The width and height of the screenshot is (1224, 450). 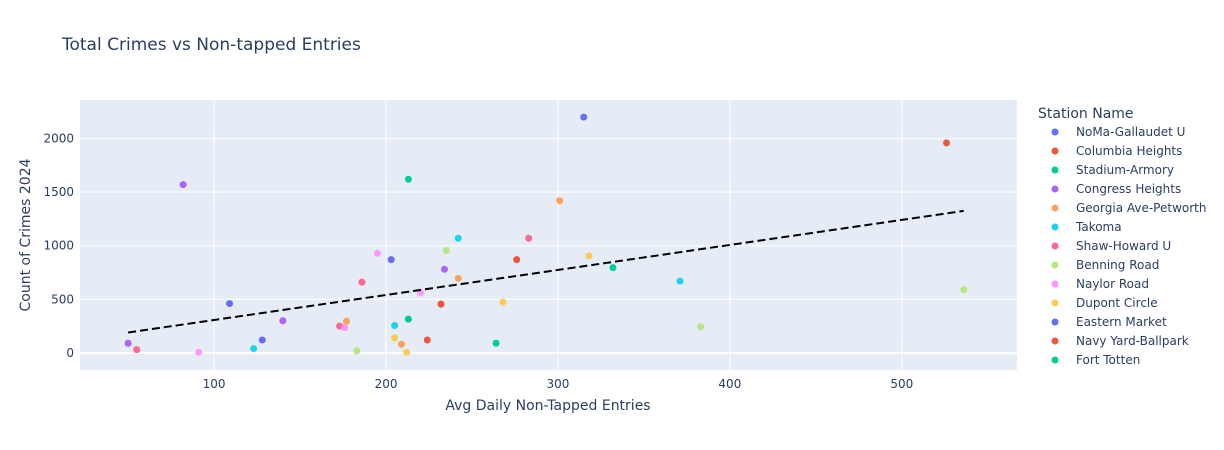 I want to click on x-tick-label: 300, so click(x=558, y=384).